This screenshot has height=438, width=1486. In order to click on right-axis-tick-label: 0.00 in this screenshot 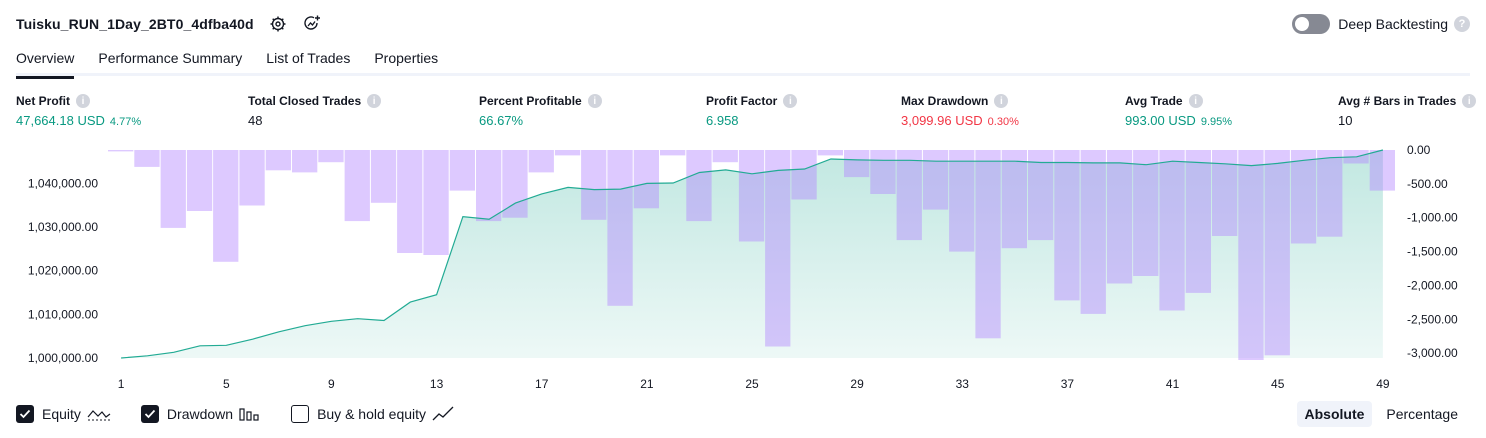, I will do `click(1419, 150)`.